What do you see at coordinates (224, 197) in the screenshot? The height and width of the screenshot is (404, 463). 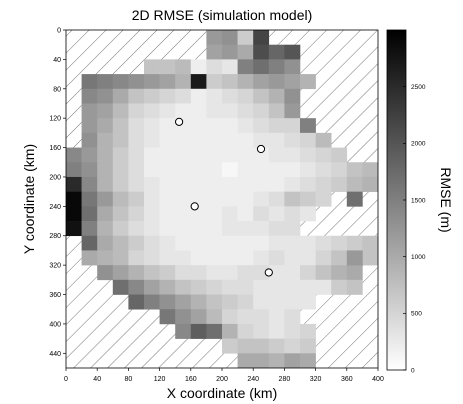 I see `station-markers` at bounding box center [224, 197].